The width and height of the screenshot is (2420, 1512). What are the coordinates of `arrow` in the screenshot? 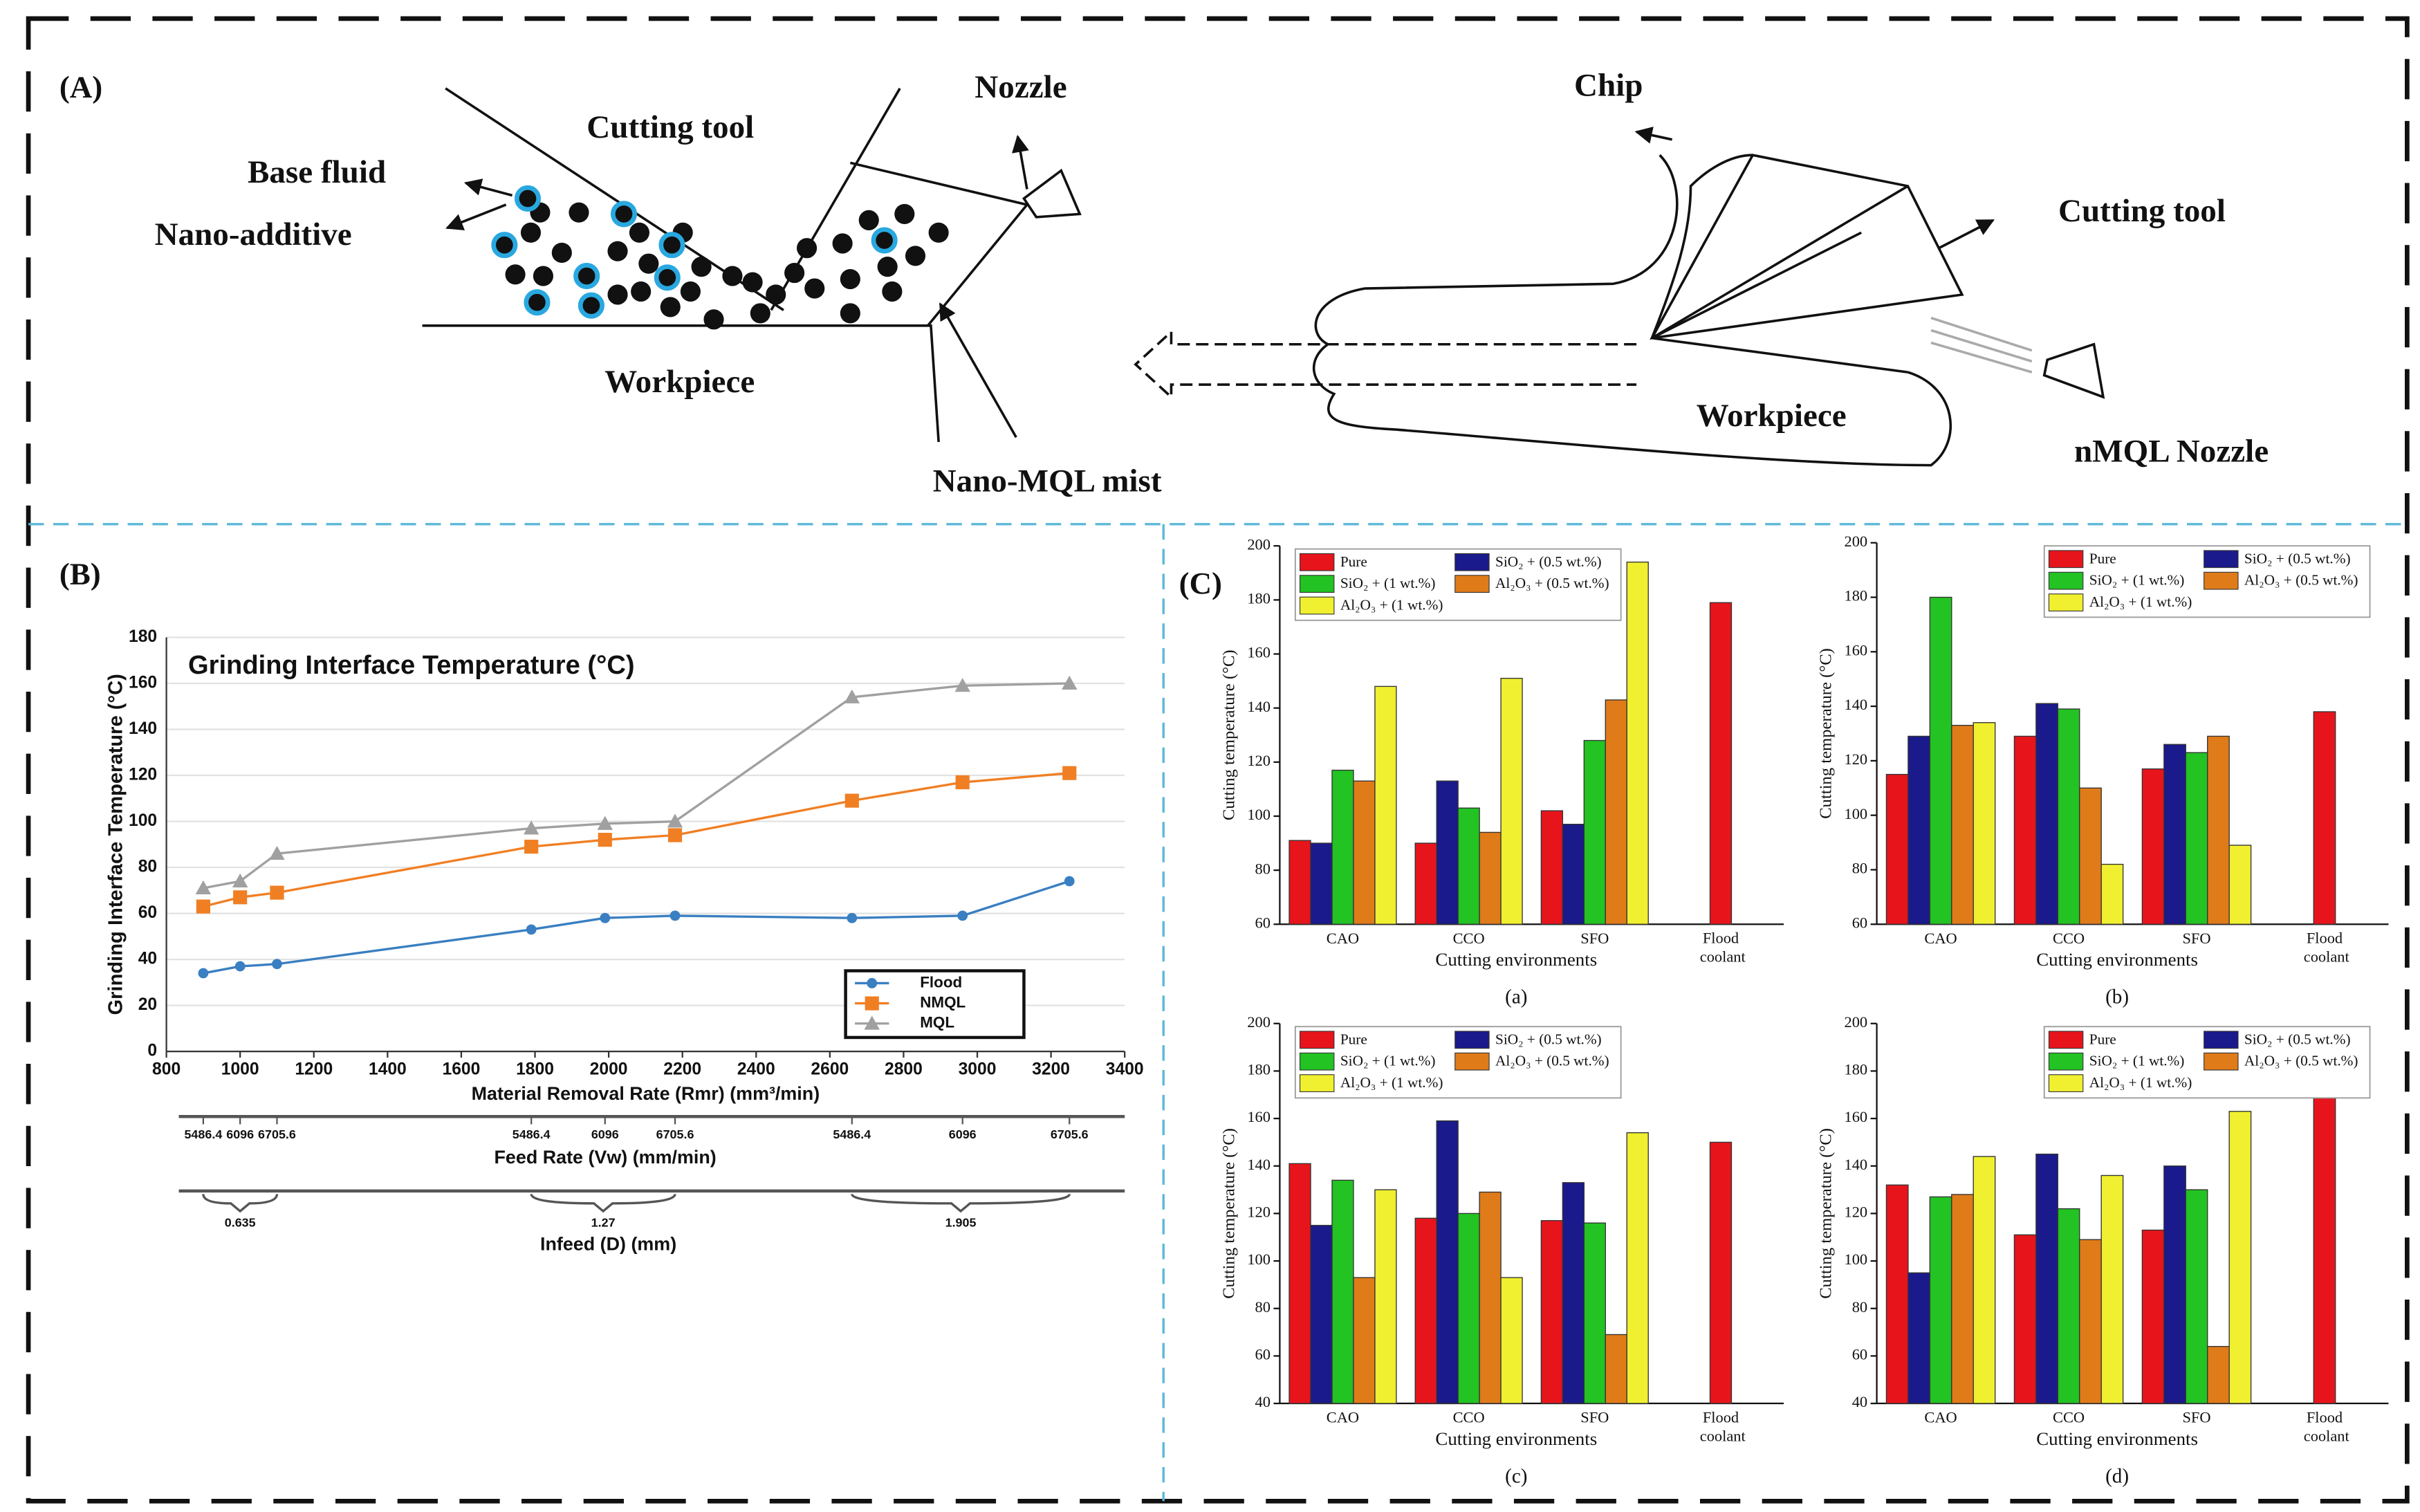 It's located at (1653, 135).